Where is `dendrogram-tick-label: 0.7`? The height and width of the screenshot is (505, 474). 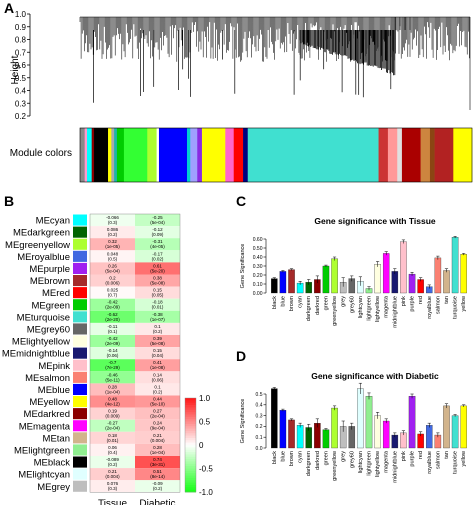 dendrogram-tick-label: 0.7 is located at coordinates (21, 52).